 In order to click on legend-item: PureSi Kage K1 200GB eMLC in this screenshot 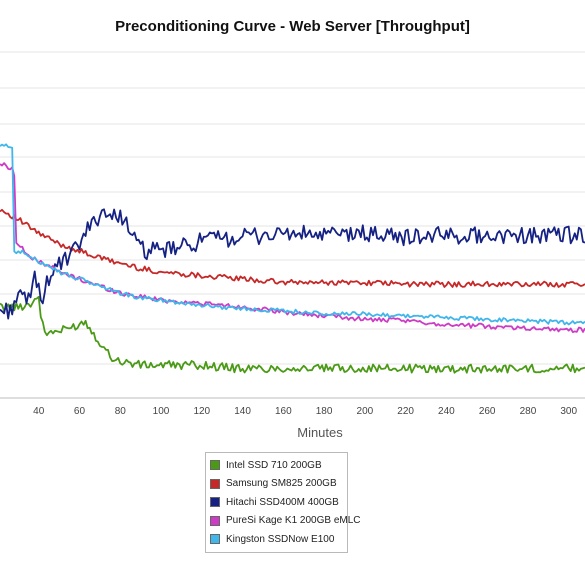, I will do `click(285, 521)`.